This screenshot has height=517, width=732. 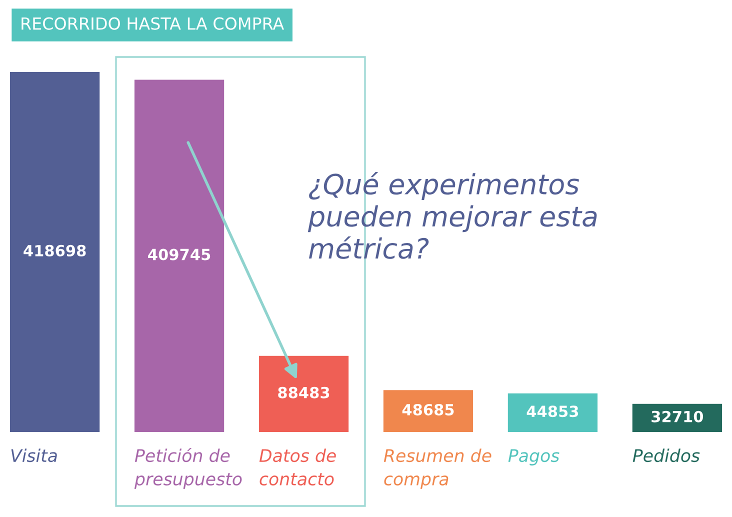 What do you see at coordinates (438, 468) in the screenshot?
I see `x-tick-label: Resumen de compra` at bounding box center [438, 468].